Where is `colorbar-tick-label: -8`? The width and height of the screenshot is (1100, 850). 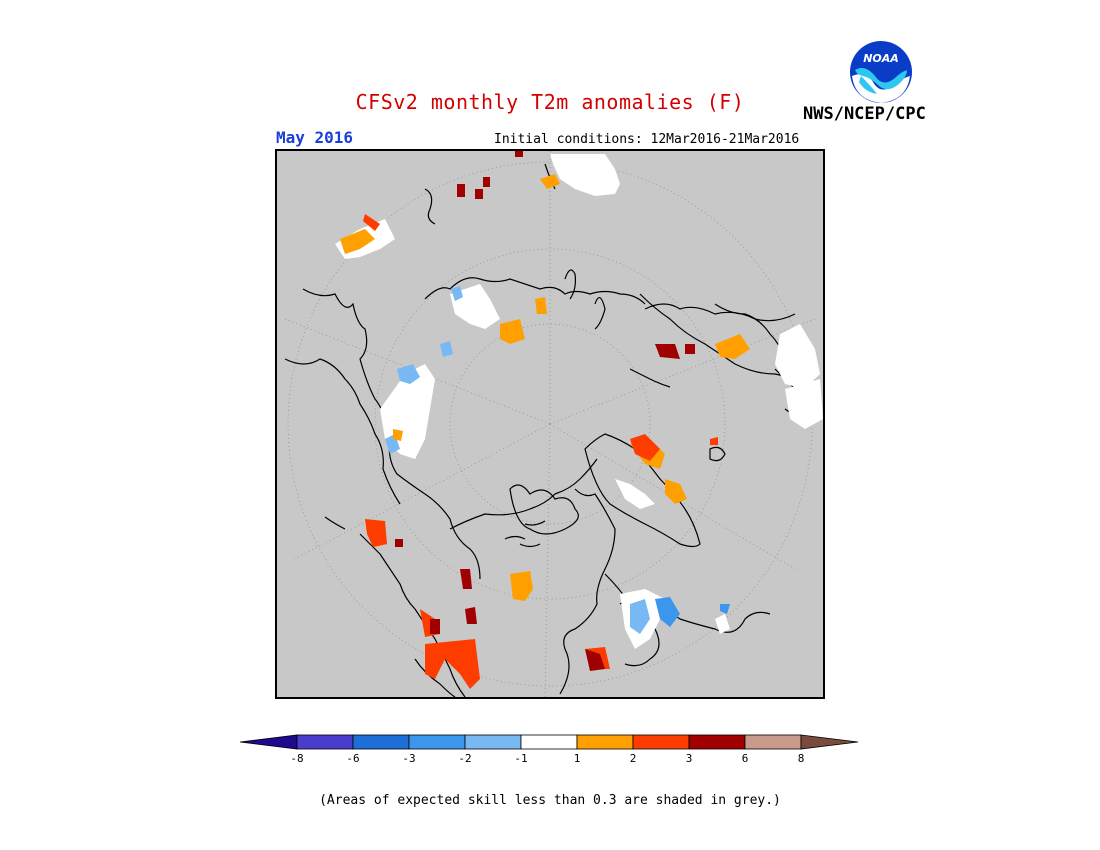
colorbar-tick-label: -8 is located at coordinates (297, 758).